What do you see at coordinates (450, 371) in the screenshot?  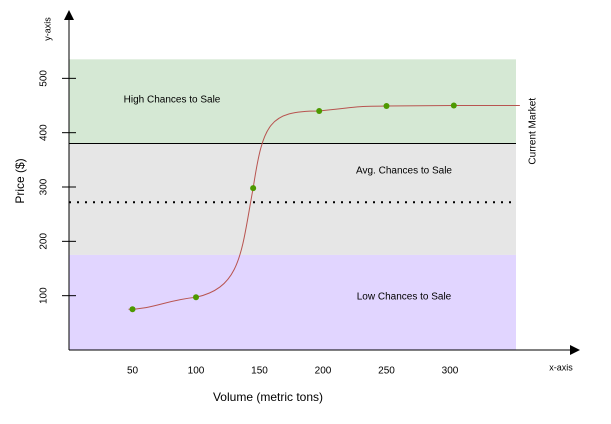 I see `x-tick-label: 300` at bounding box center [450, 371].